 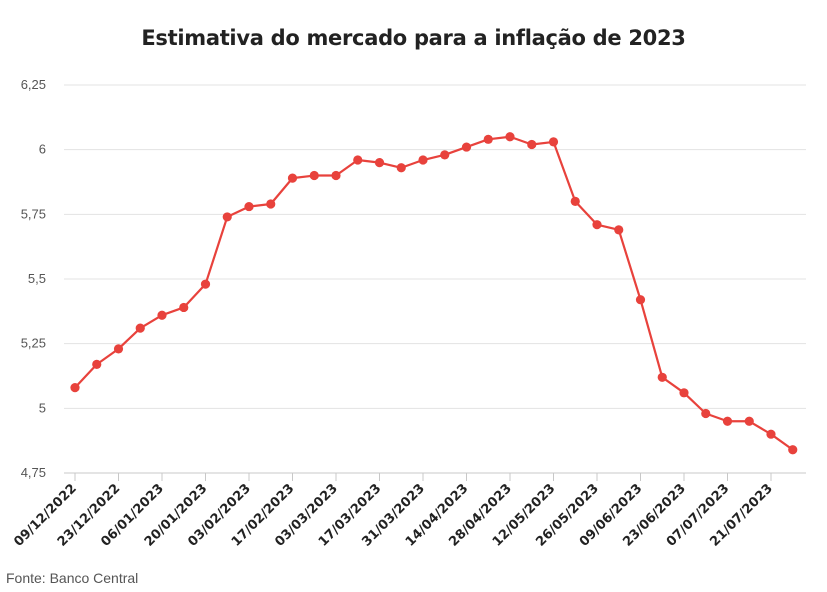 What do you see at coordinates (33, 343) in the screenshot?
I see `y-tick-label: 5,25` at bounding box center [33, 343].